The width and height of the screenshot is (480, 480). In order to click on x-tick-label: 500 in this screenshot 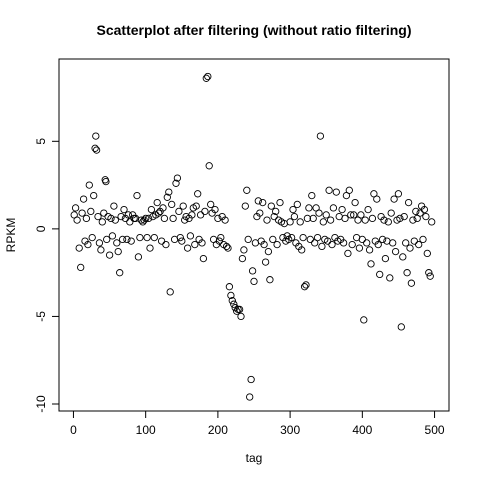, I will do `click(435, 430)`.